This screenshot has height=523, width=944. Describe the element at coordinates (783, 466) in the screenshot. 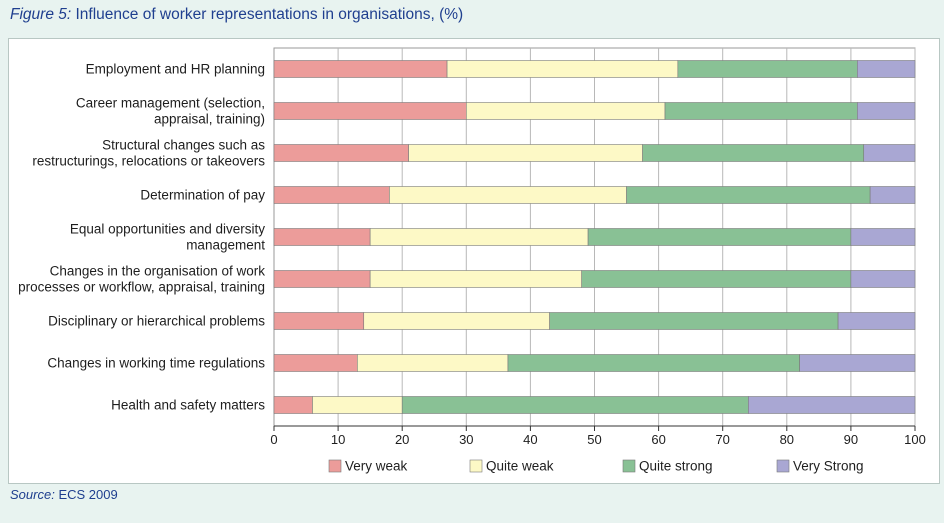

I see `legend-swatch-very-strong` at that location.